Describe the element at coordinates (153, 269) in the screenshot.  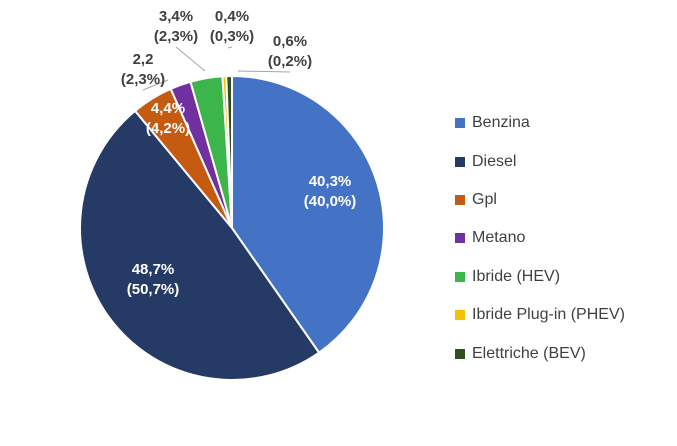
I see `data-label-value: 48,7%` at that location.